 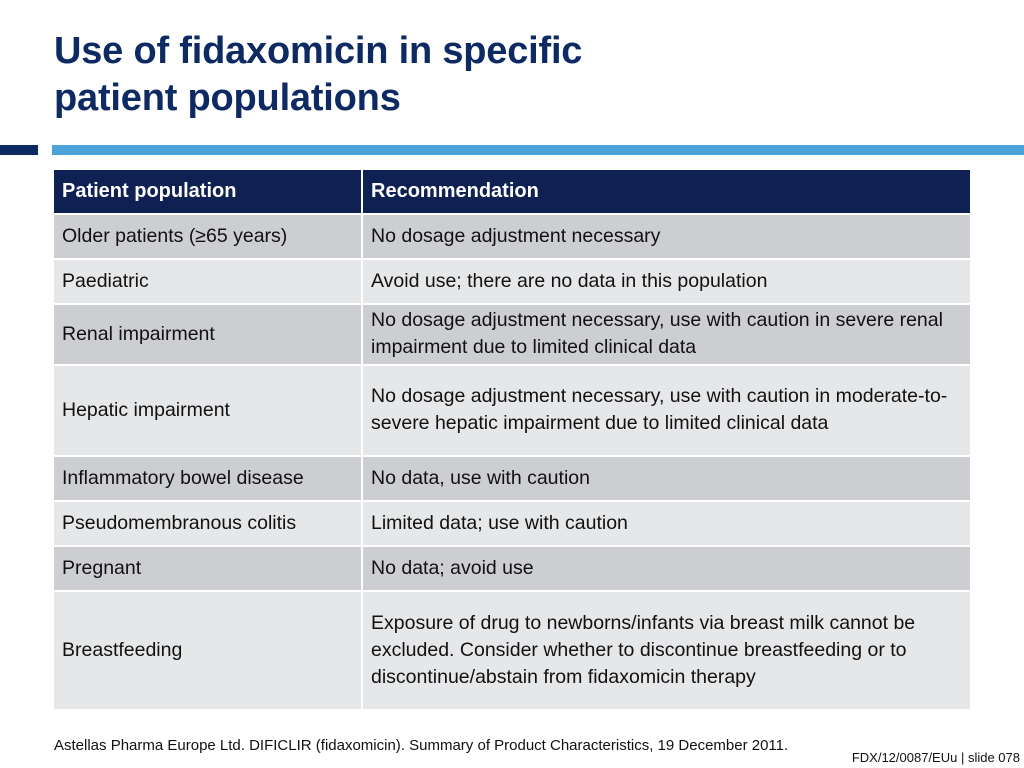 What do you see at coordinates (666, 523) in the screenshot?
I see `recommendation-cell: Limited data; use with caution` at bounding box center [666, 523].